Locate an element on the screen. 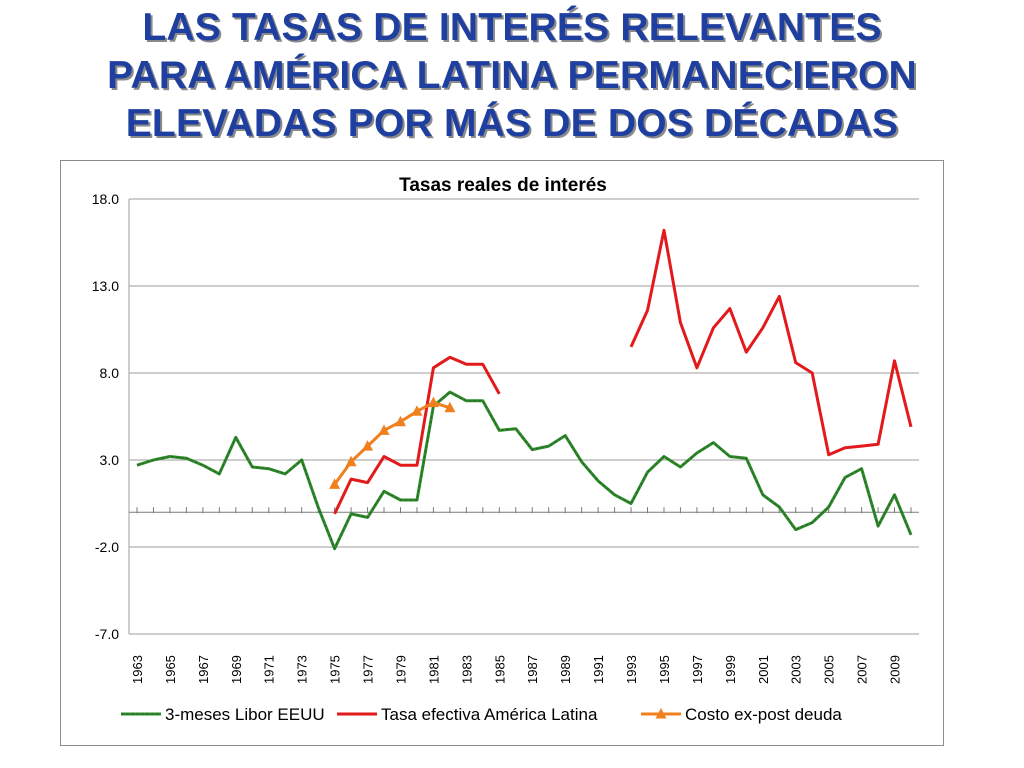  x-tick-label: 1971 is located at coordinates (269, 669).